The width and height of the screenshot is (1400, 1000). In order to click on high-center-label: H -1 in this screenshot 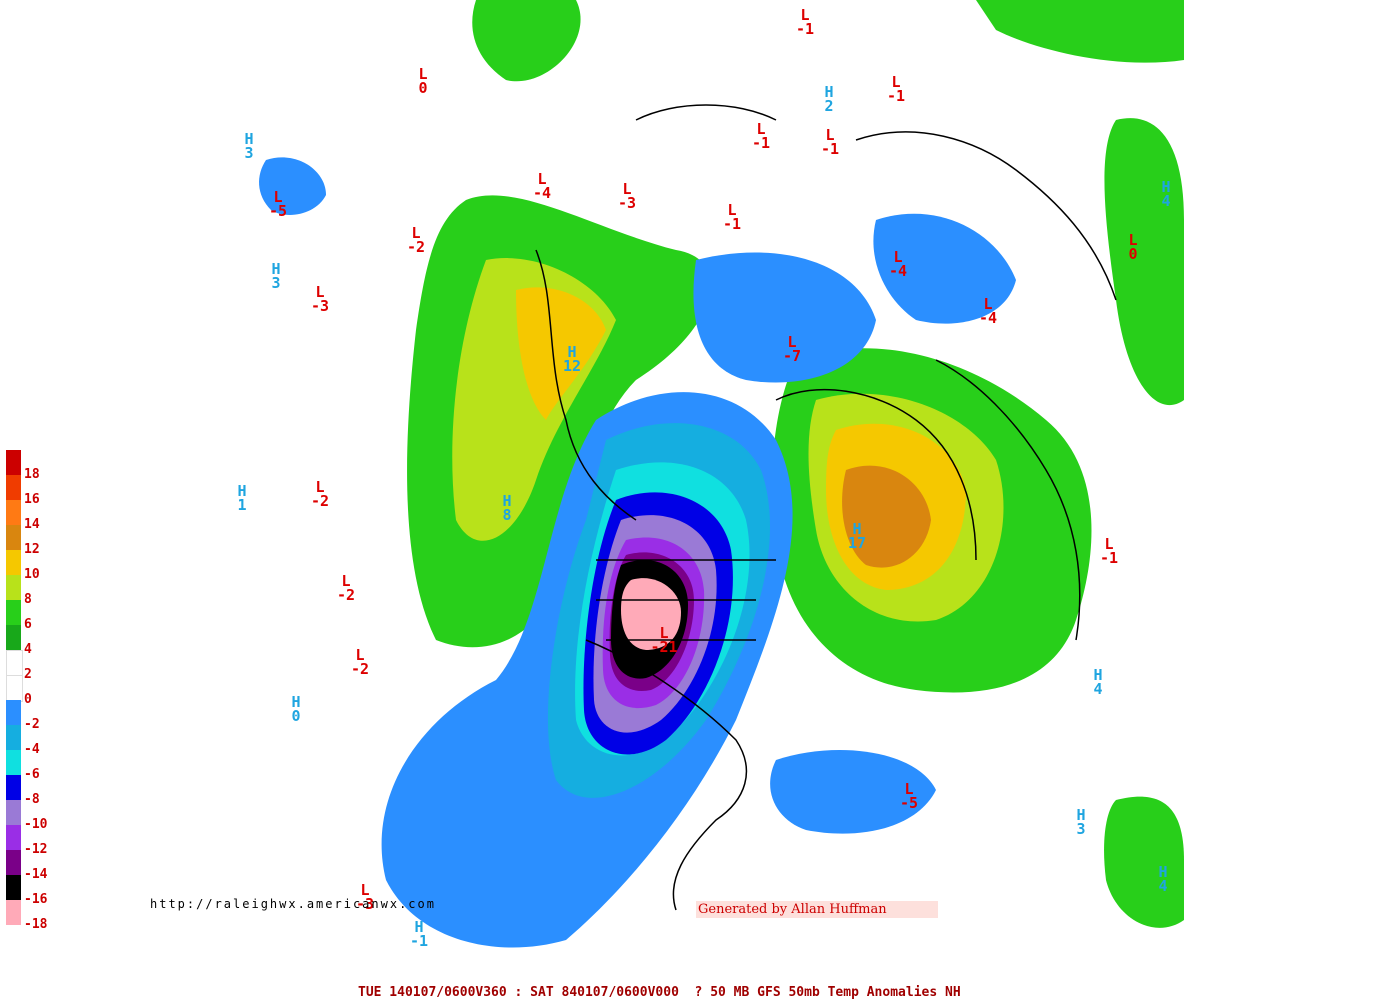, I will do `click(419, 934)`.